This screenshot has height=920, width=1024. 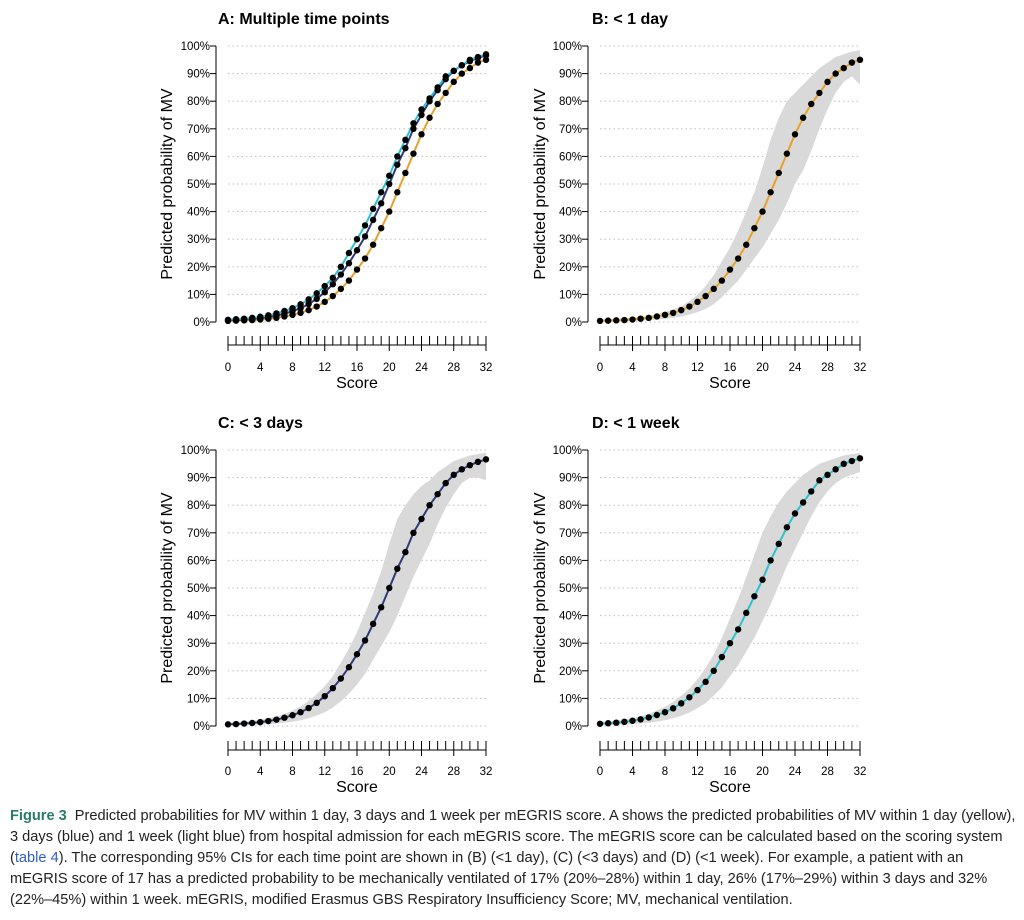 I want to click on chart-title: C: < 3 days, so click(x=260, y=423).